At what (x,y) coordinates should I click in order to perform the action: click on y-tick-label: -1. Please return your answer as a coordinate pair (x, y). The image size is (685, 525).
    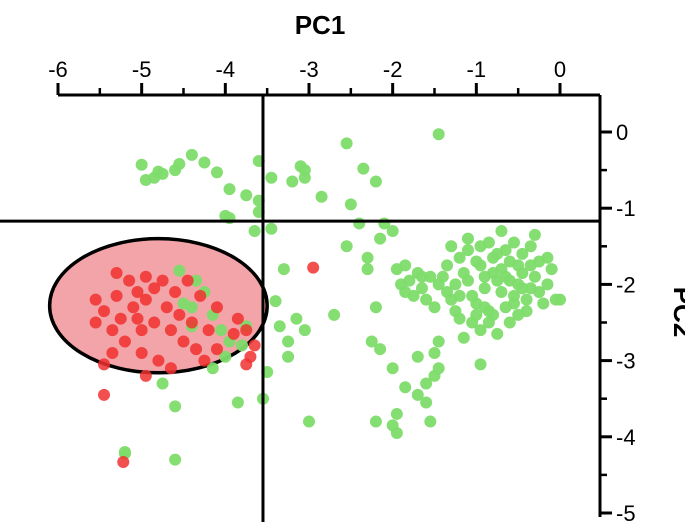
    Looking at the image, I should click on (626, 208).